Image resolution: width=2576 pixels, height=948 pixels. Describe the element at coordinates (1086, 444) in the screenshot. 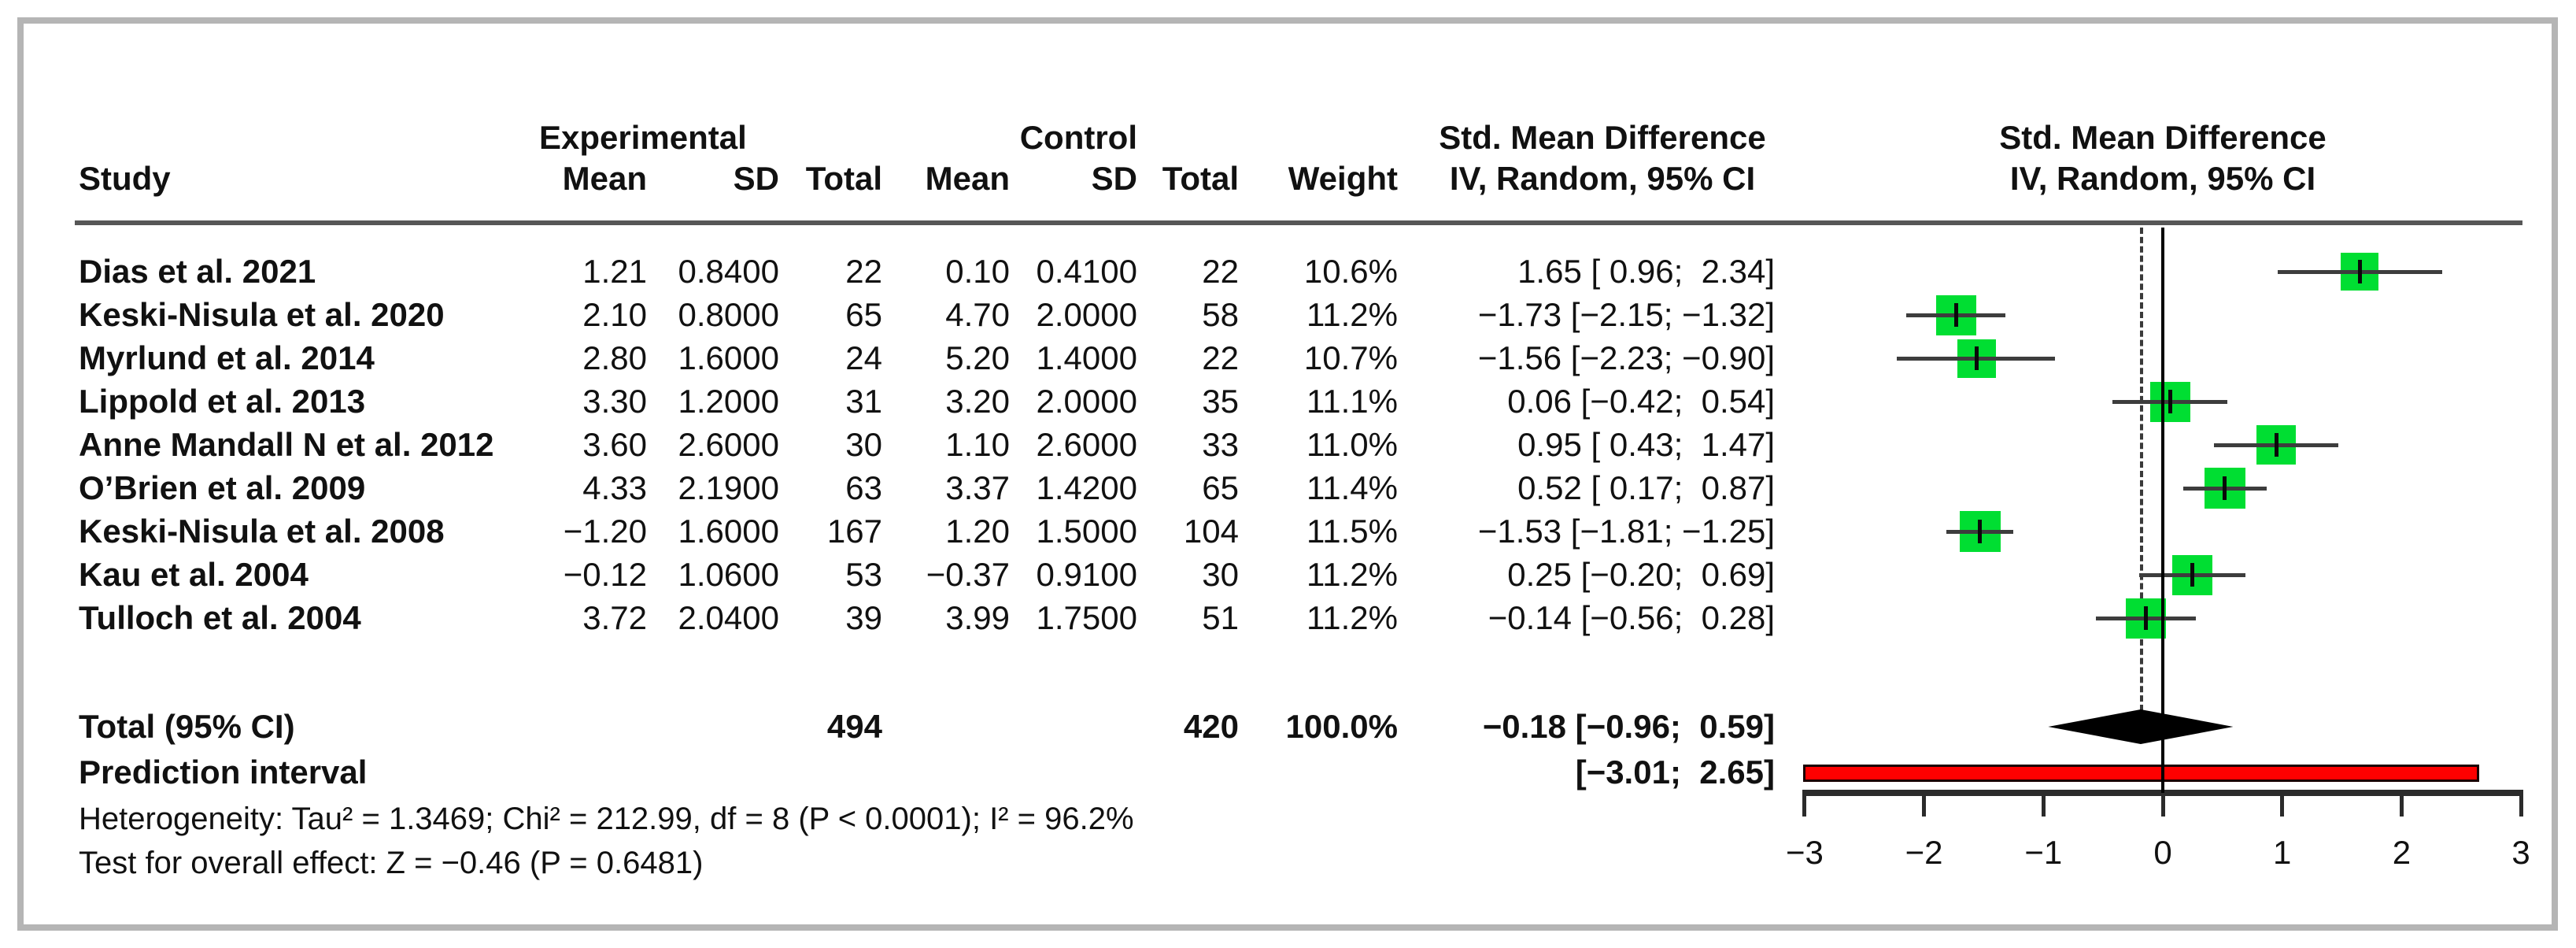

I see `study-ctrl-sd: 2.6000` at that location.